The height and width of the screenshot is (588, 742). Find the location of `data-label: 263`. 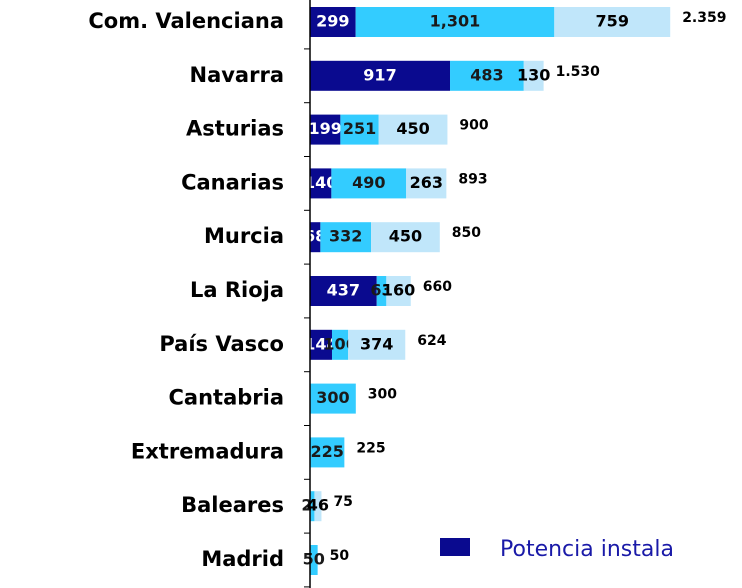

data-label: 263 is located at coordinates (426, 182).